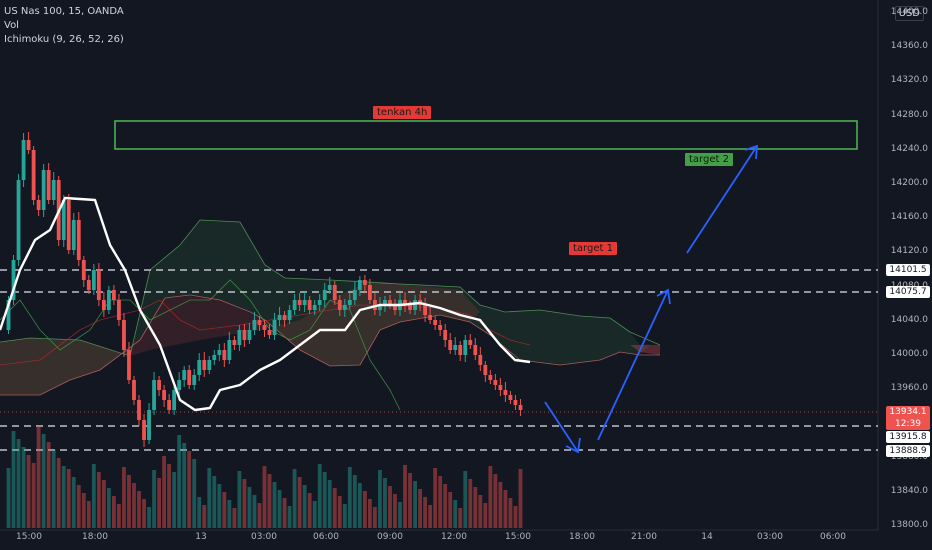 The image size is (932, 550). What do you see at coordinates (201, 537) in the screenshot?
I see `time-tick-label: 13` at bounding box center [201, 537].